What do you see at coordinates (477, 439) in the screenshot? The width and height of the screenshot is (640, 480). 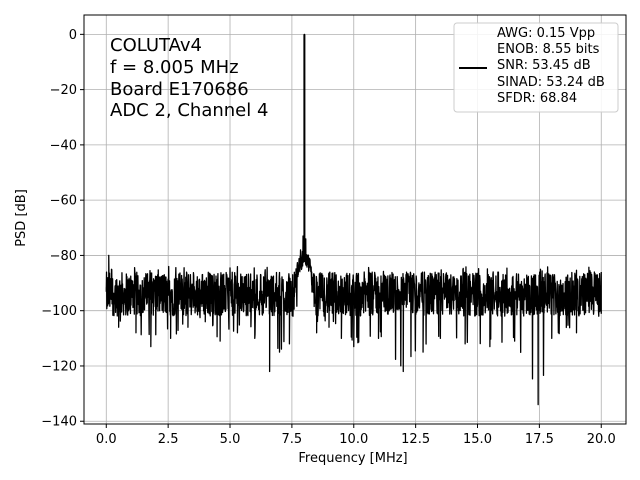 I see `x-tick-label: 15.0` at bounding box center [477, 439].